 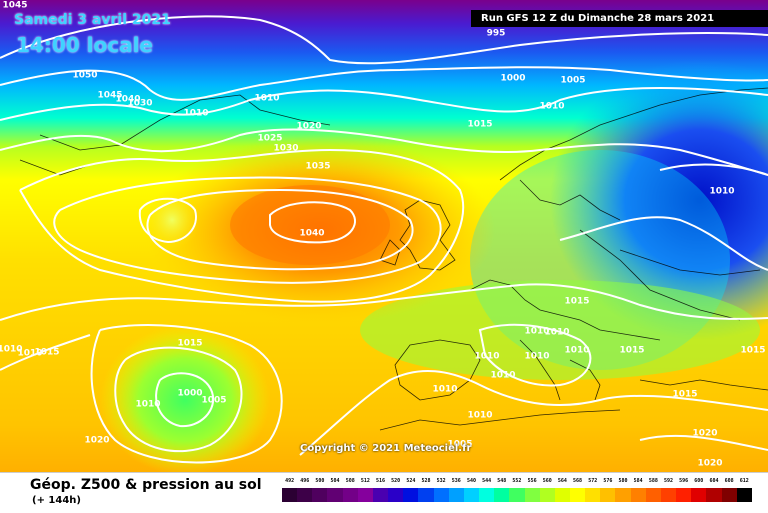 What do you see at coordinates (496, 34) in the screenshot?
I see `isobar-label: 995` at bounding box center [496, 34].